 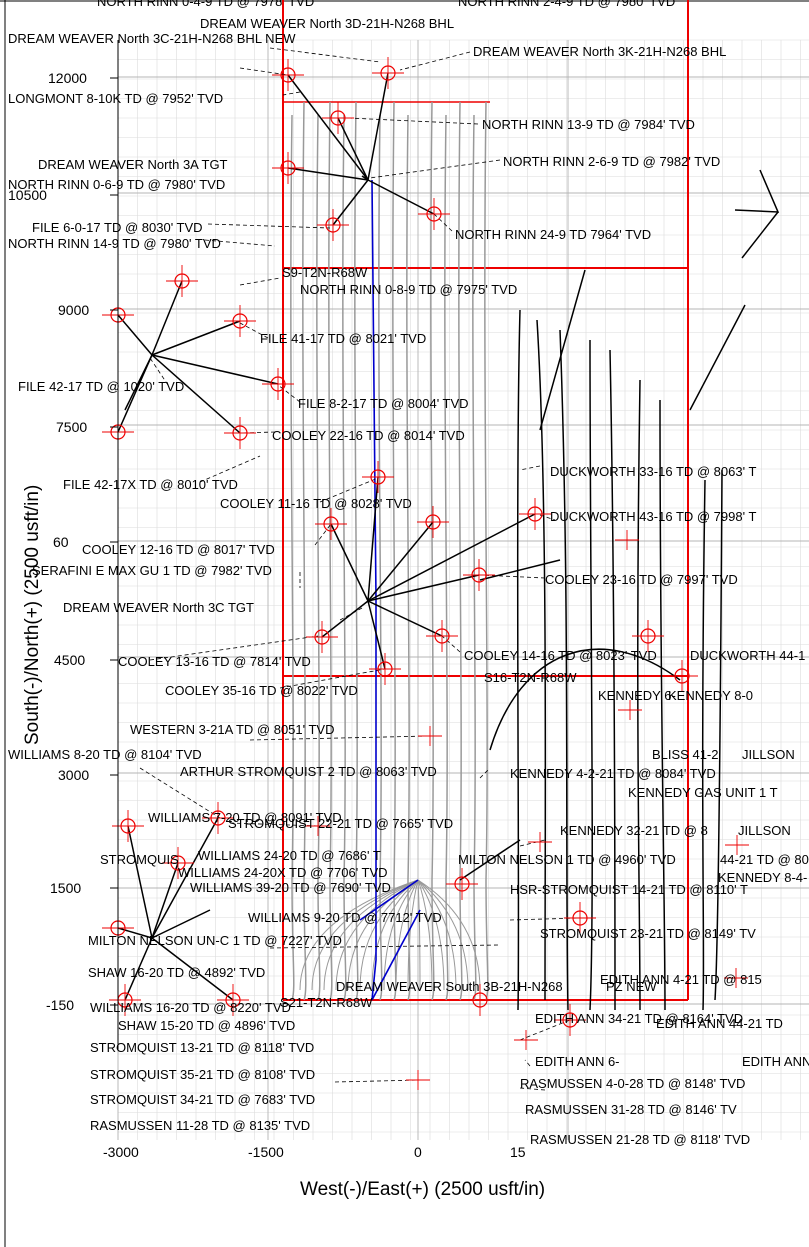 I want to click on well-label: COOLEY 35-16 TD @ 8022' TVD, so click(x=261, y=690).